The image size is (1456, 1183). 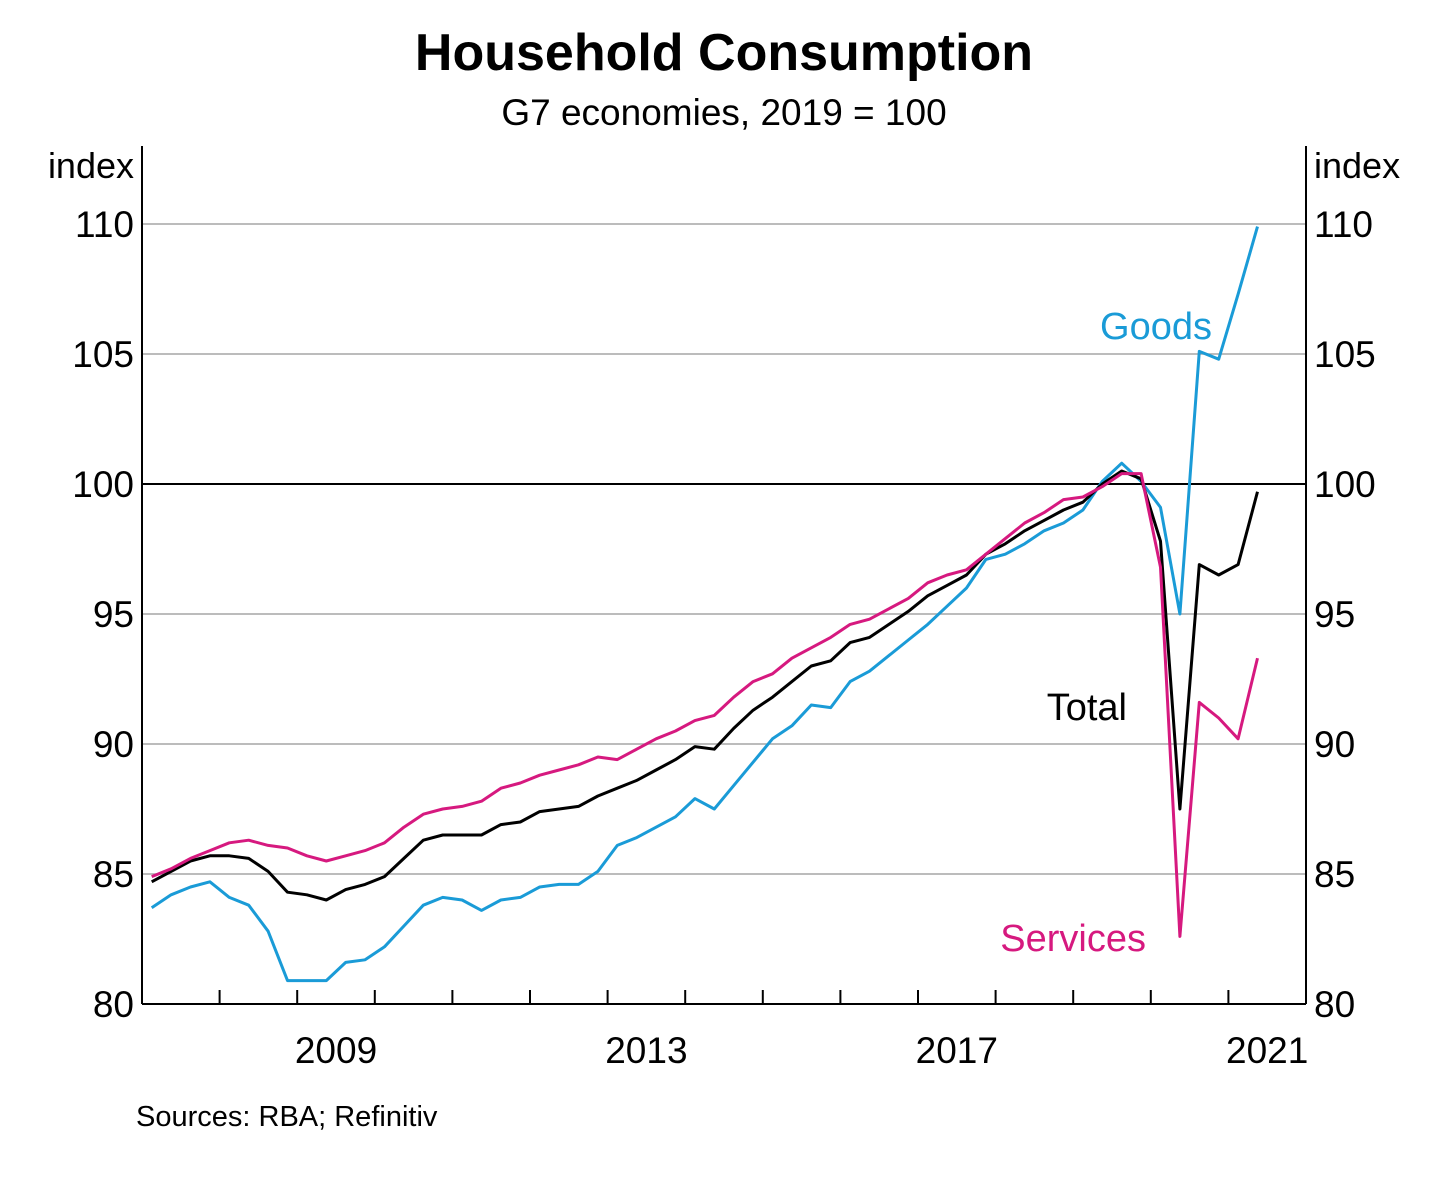 I want to click on x-tick-label-2013: 2013, so click(x=646, y=1050).